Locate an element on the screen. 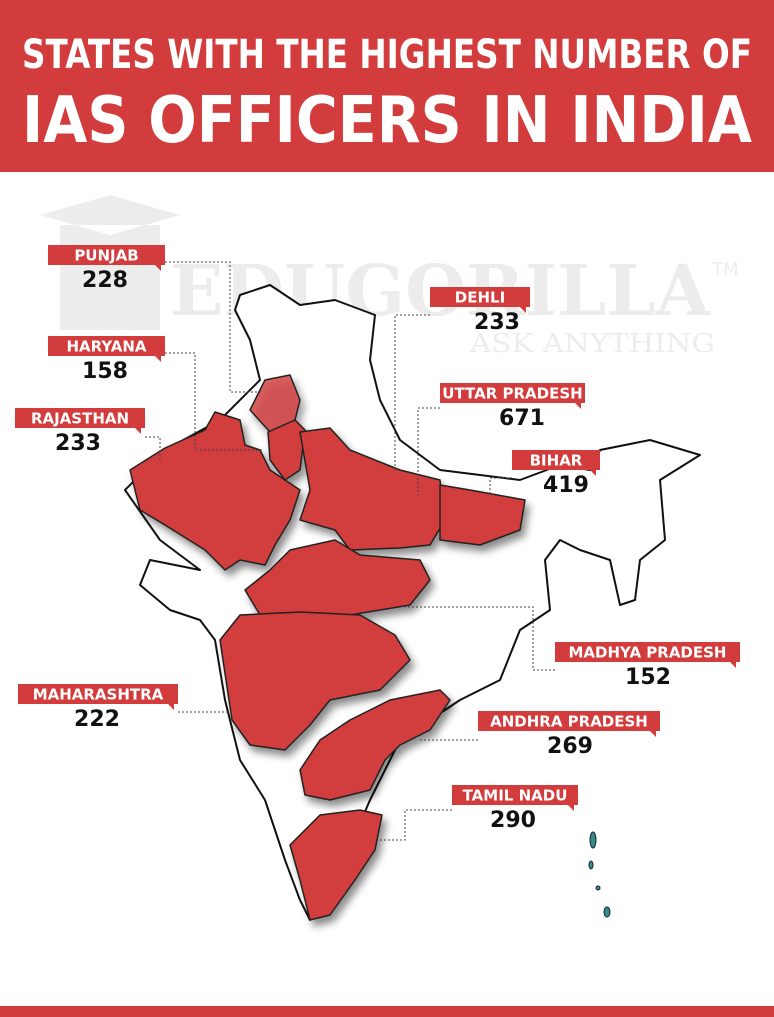 This screenshot has width=774, height=1017. state-uttar-pradesh is located at coordinates (372, 489).